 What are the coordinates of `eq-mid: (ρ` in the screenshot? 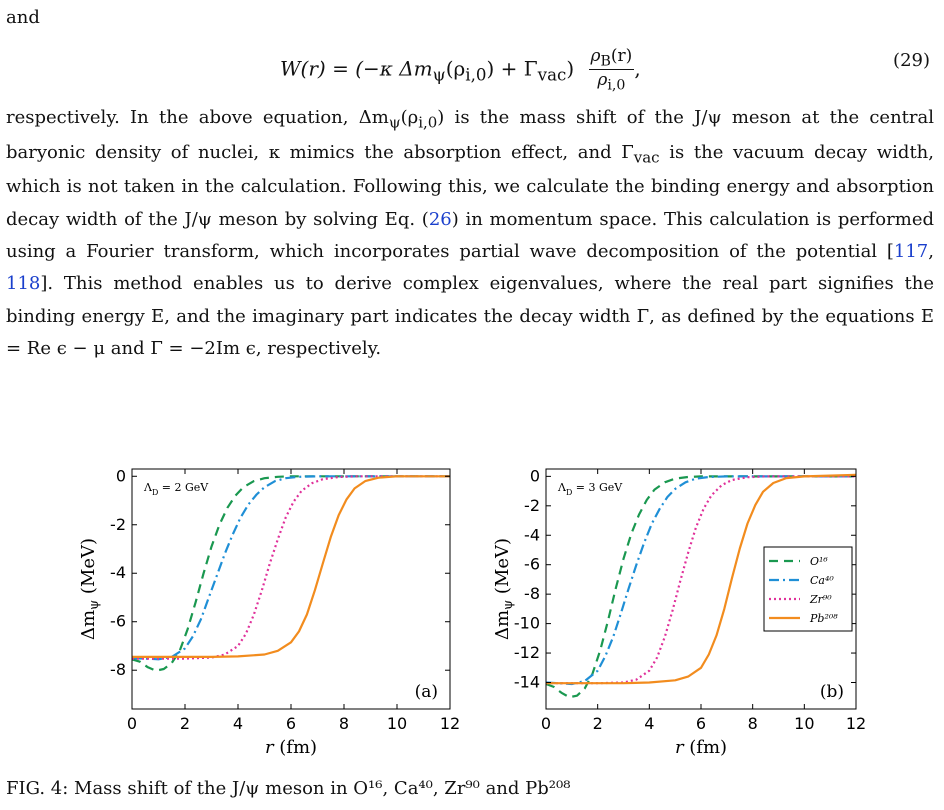 It's located at (455, 68).